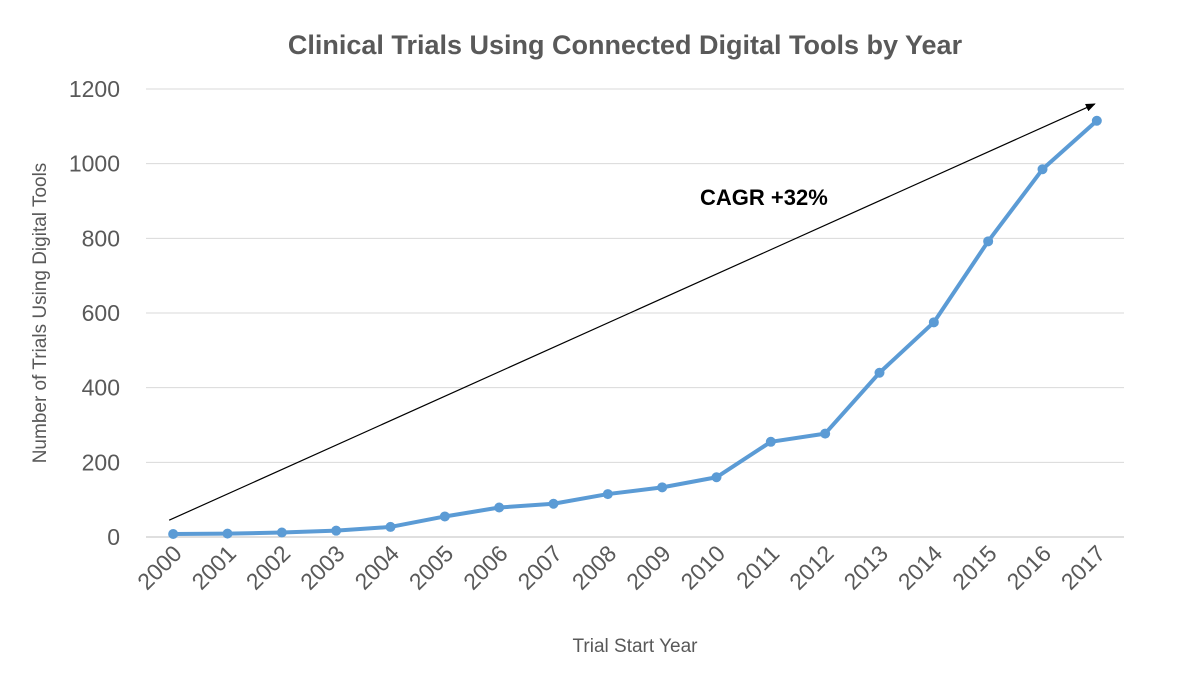 This screenshot has height=675, width=1200. What do you see at coordinates (101, 388) in the screenshot?
I see `y-tick-label: 400` at bounding box center [101, 388].